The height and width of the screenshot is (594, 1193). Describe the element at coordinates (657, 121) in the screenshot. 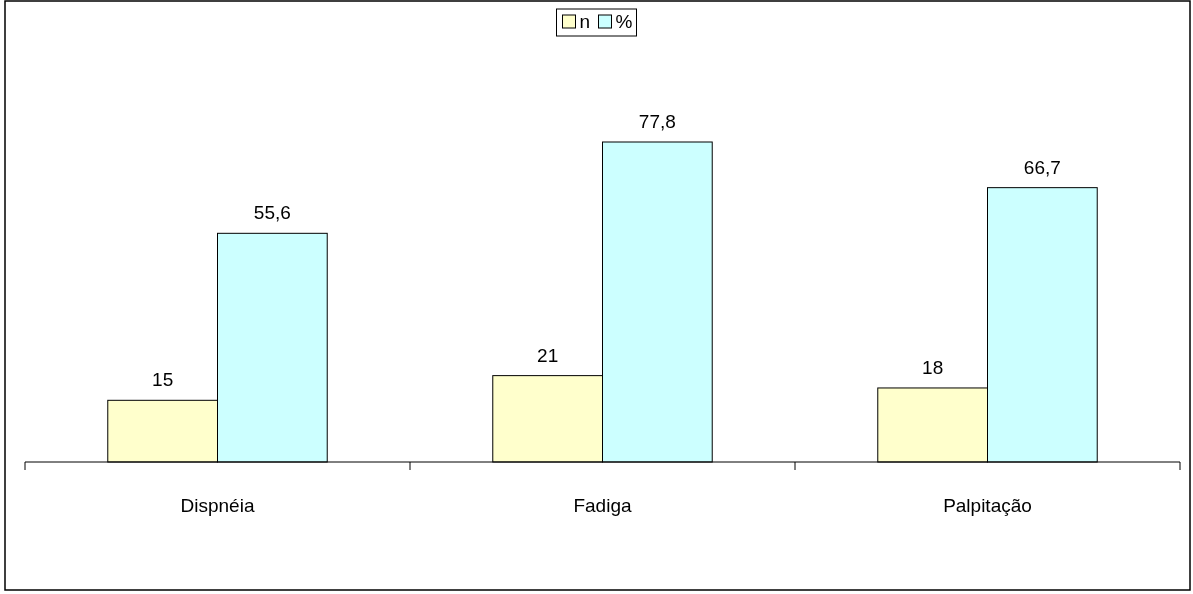

I see `data-label: 77,8` at that location.